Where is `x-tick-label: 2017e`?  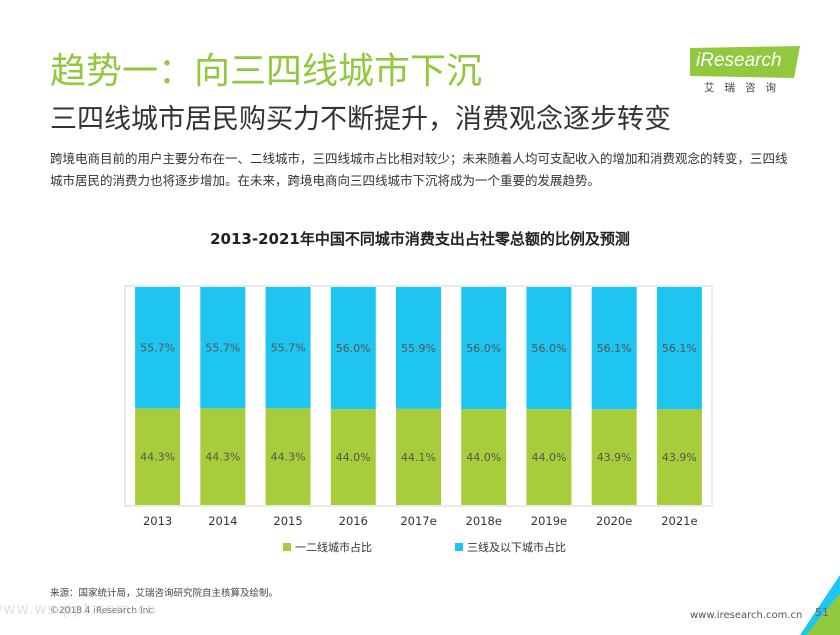 x-tick-label: 2017e is located at coordinates (418, 521).